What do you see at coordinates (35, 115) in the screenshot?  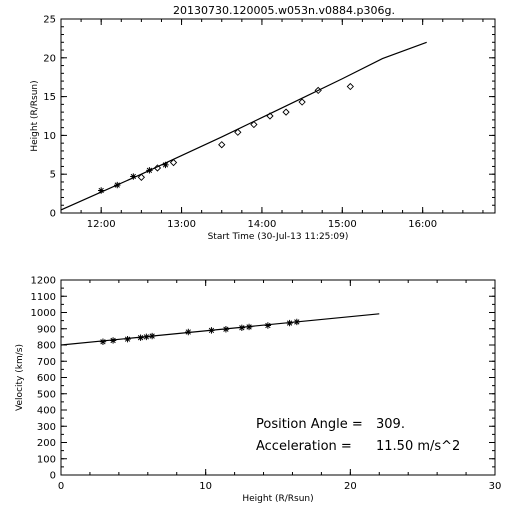 I see `y-axis-label: Height (R/Rsun)` at bounding box center [35, 115].